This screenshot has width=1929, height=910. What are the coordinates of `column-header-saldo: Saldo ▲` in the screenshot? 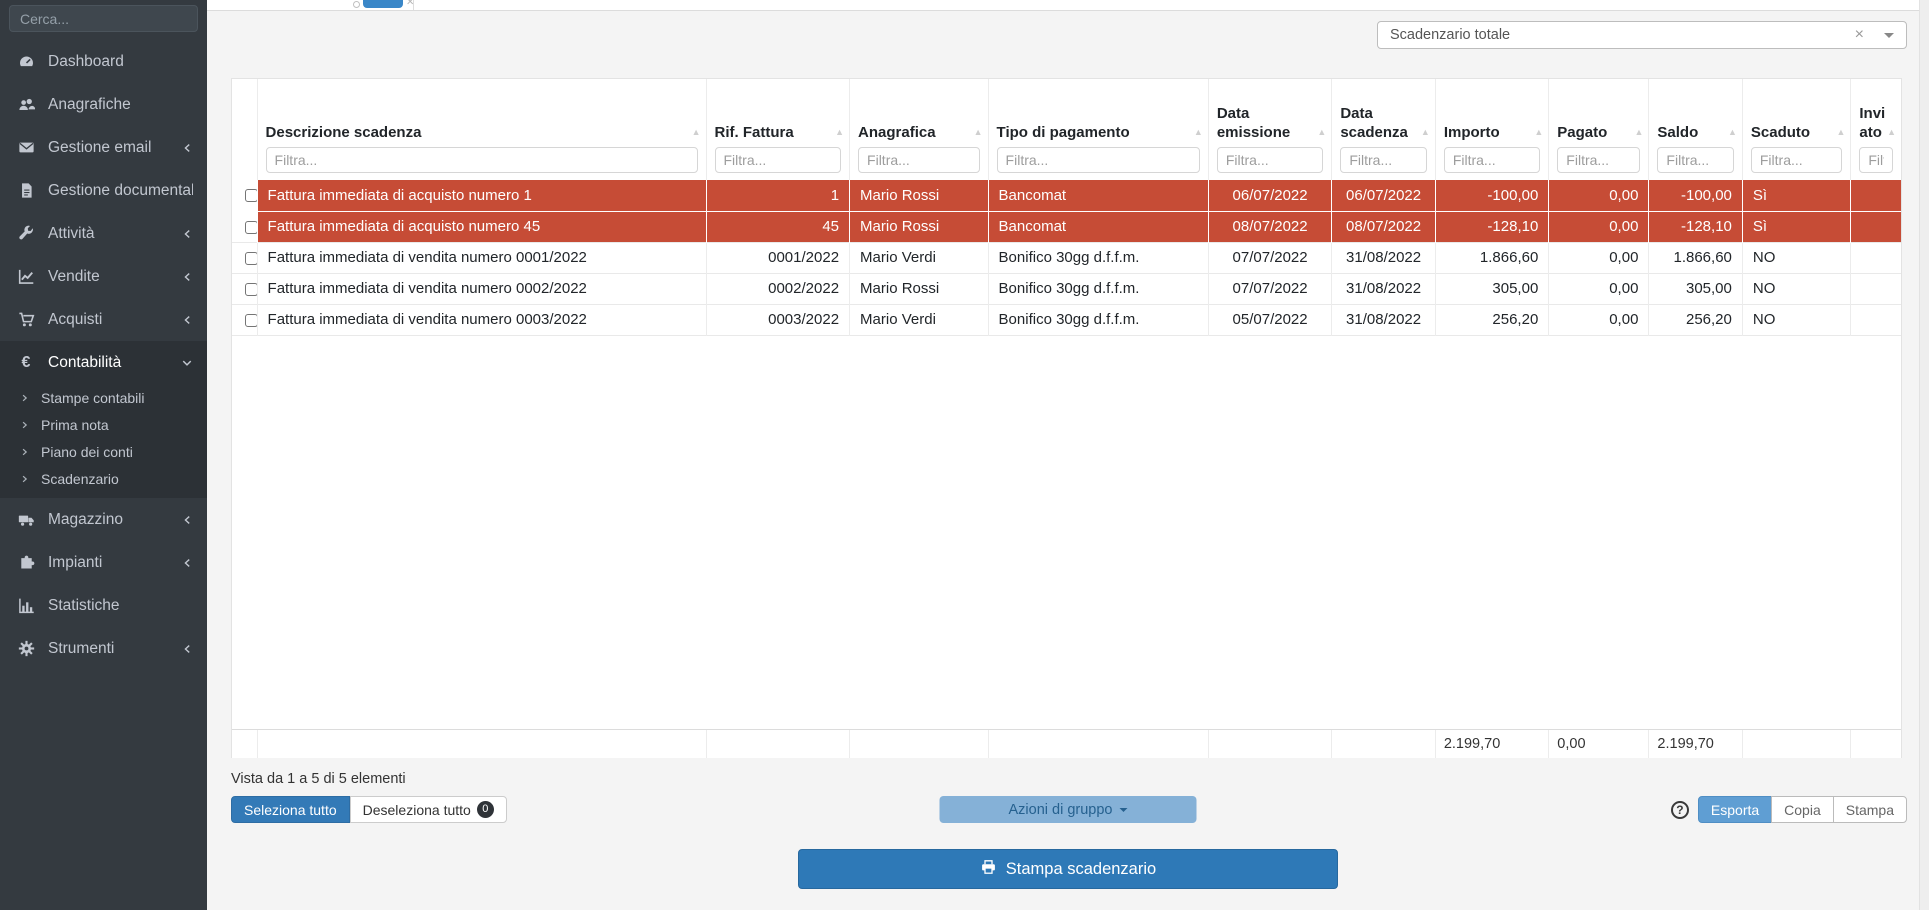 It's located at (1695, 129).